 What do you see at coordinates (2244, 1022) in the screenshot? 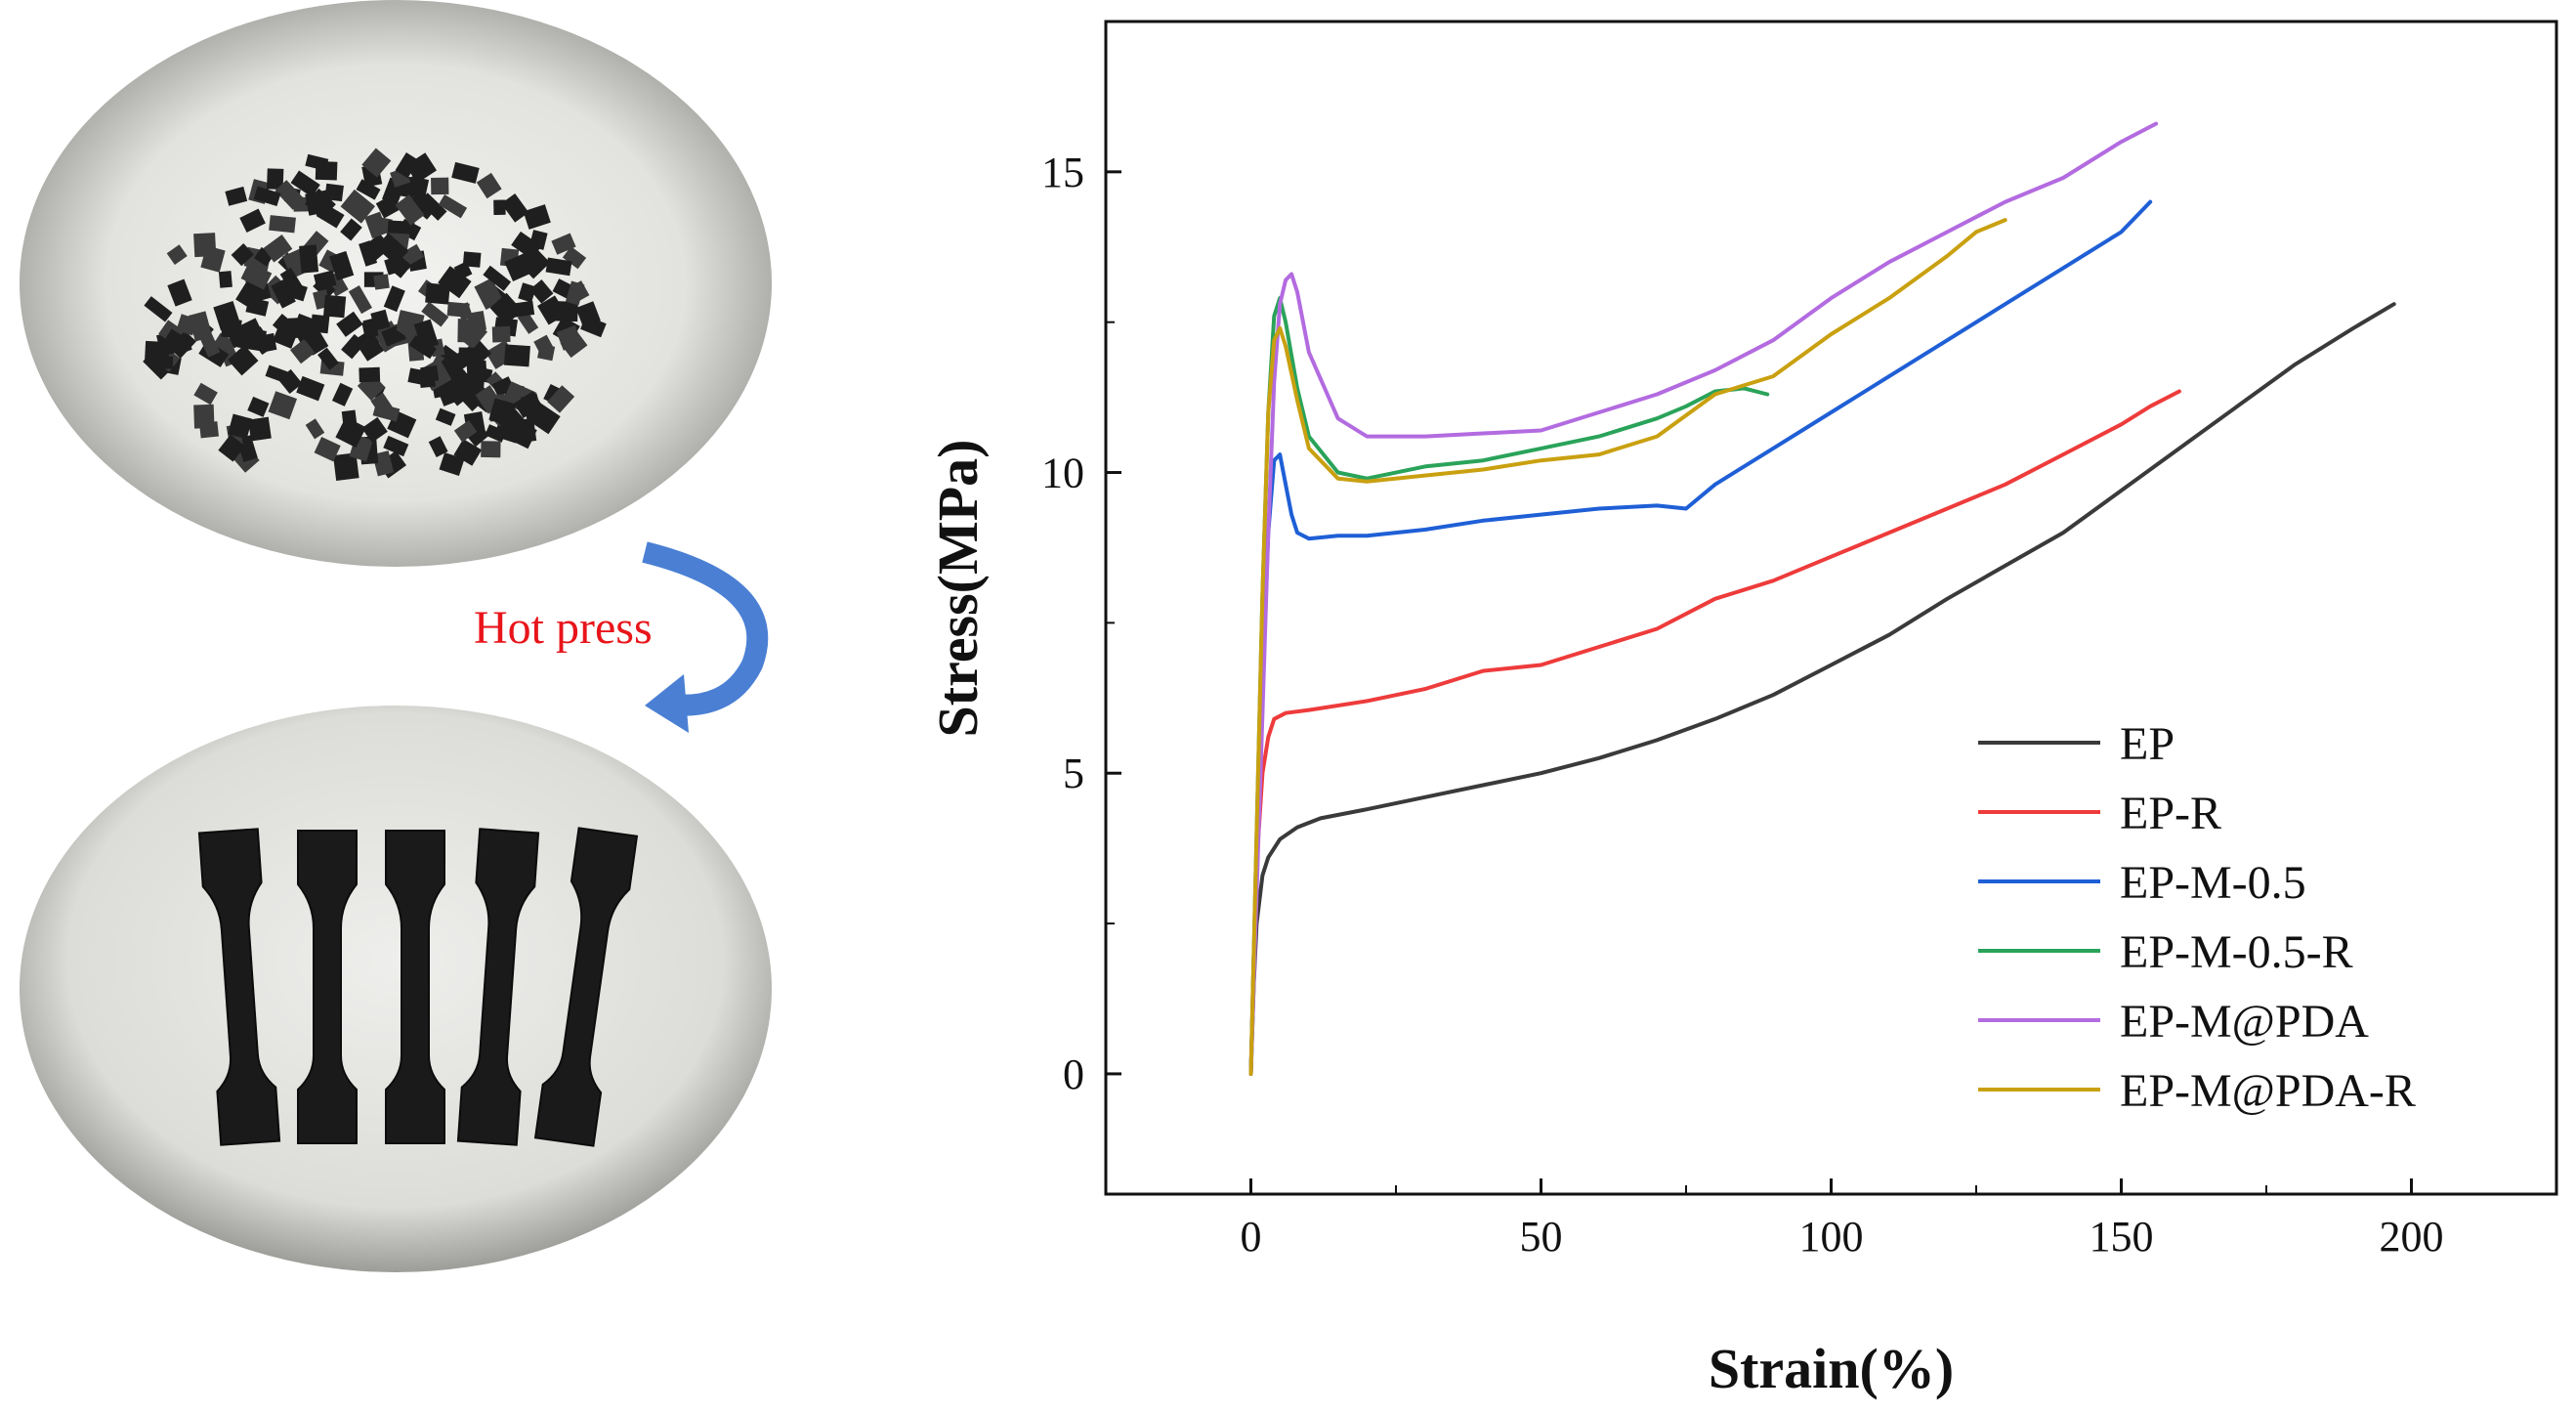
I see `legend-label: EP-M@PDA` at bounding box center [2244, 1022].